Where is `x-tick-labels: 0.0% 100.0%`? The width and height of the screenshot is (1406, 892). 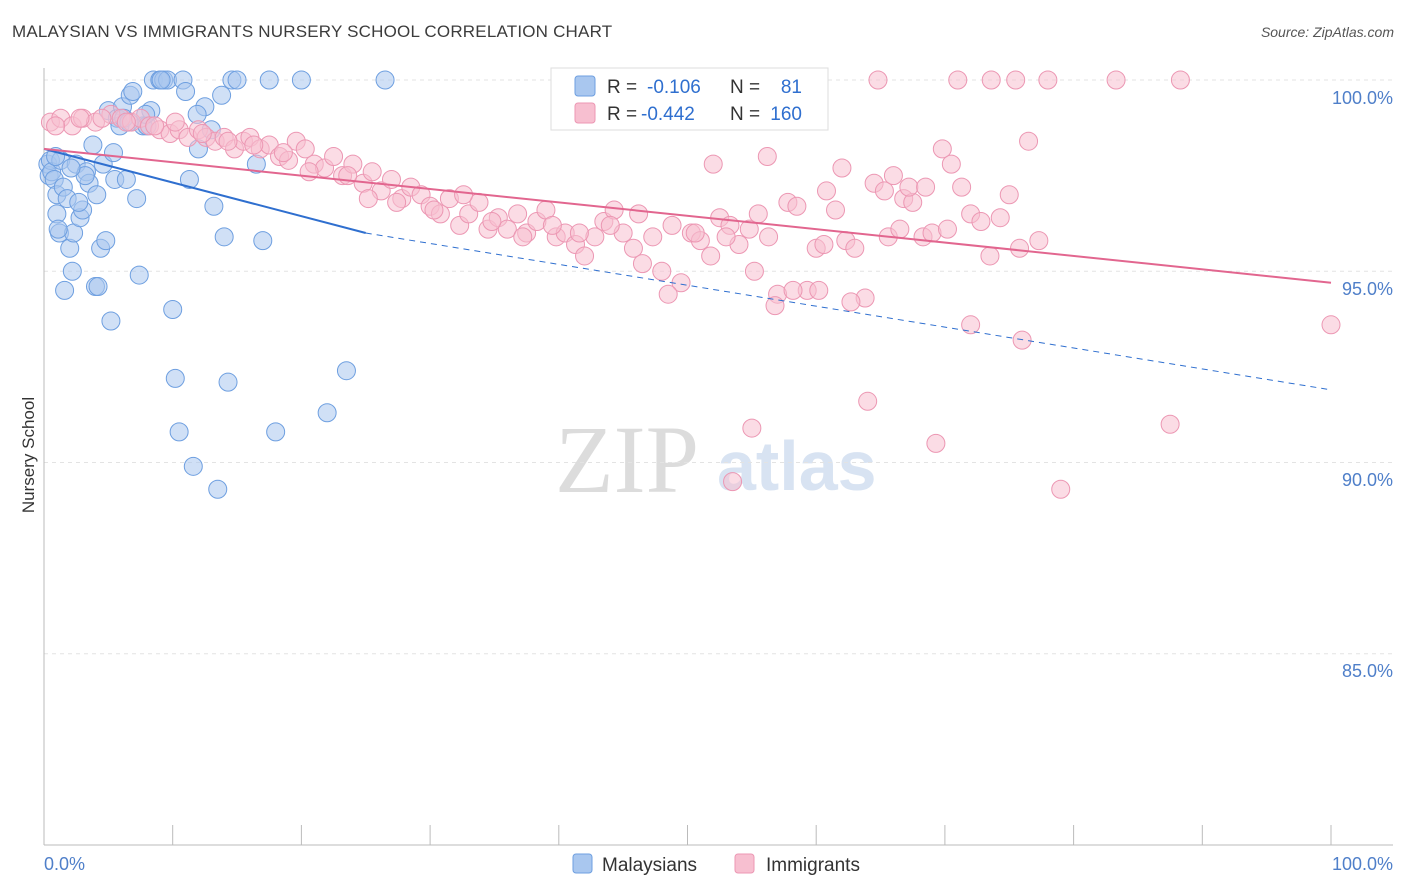
x-tick-labels: 0.0% 100.0% is located at coordinates (718, 864).